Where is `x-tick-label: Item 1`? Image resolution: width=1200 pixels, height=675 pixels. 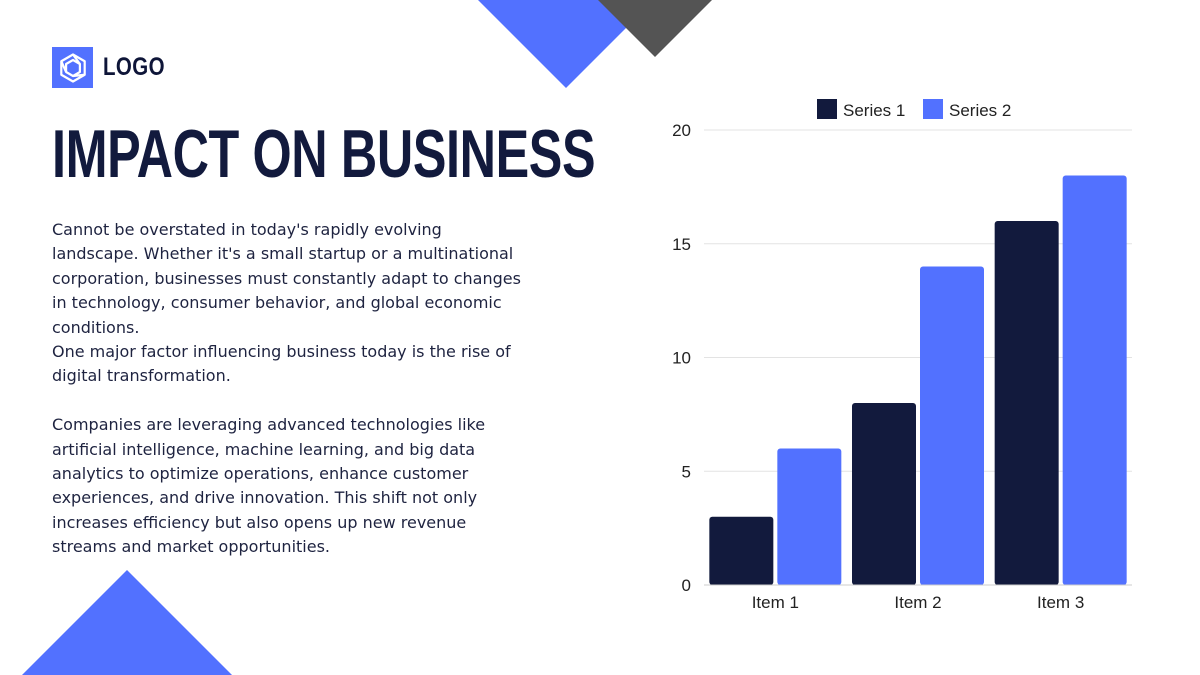 x-tick-label: Item 1 is located at coordinates (775, 602).